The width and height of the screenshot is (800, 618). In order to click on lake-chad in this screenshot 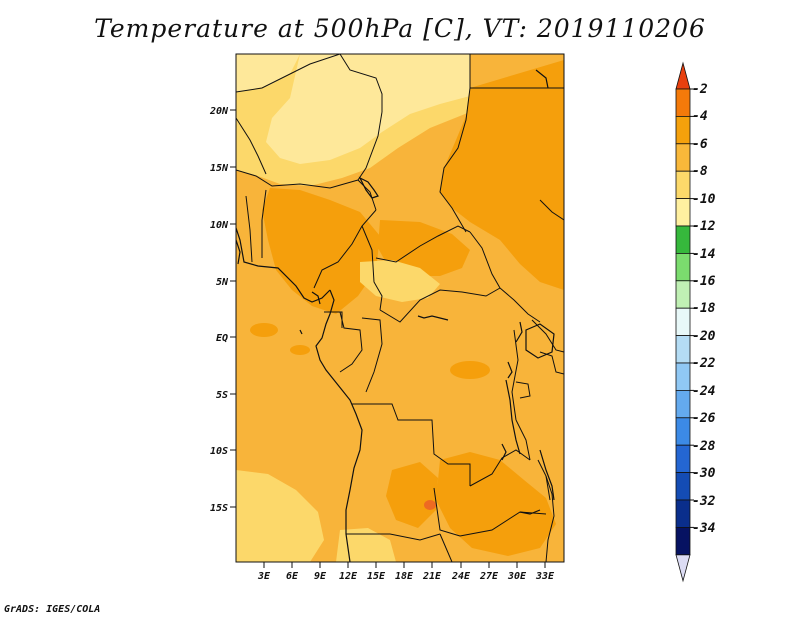, I will do `click(368, 187)`.